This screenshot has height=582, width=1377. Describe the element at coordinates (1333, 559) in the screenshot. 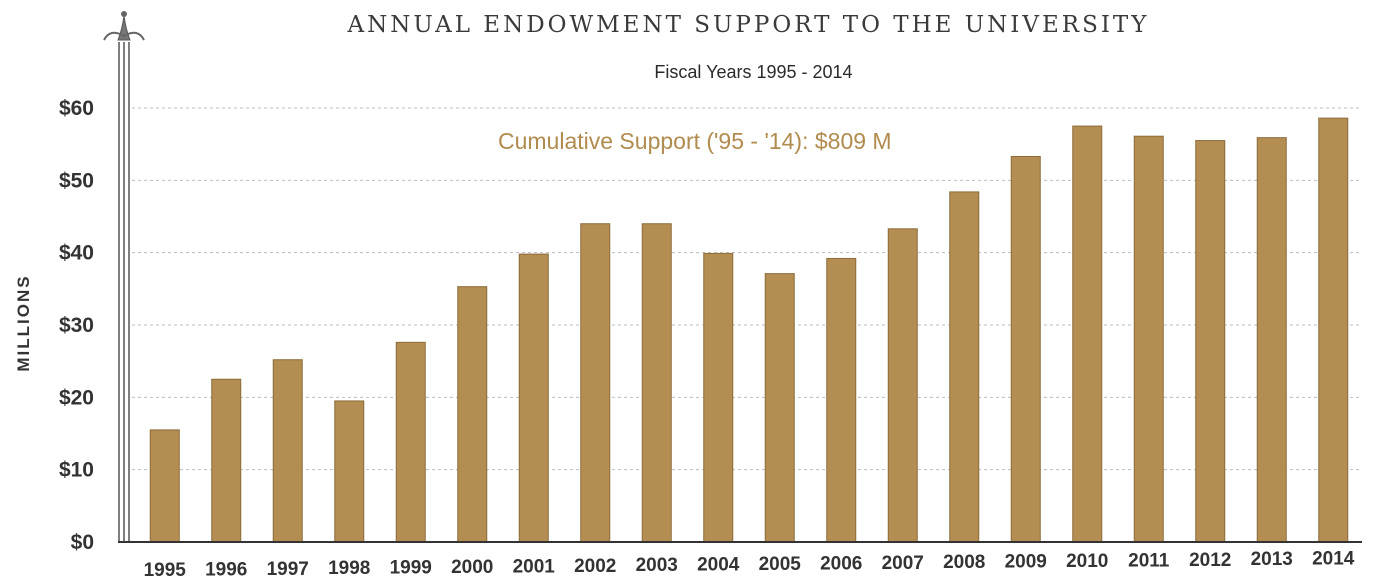

I see `x-tick-label: 2014` at that location.